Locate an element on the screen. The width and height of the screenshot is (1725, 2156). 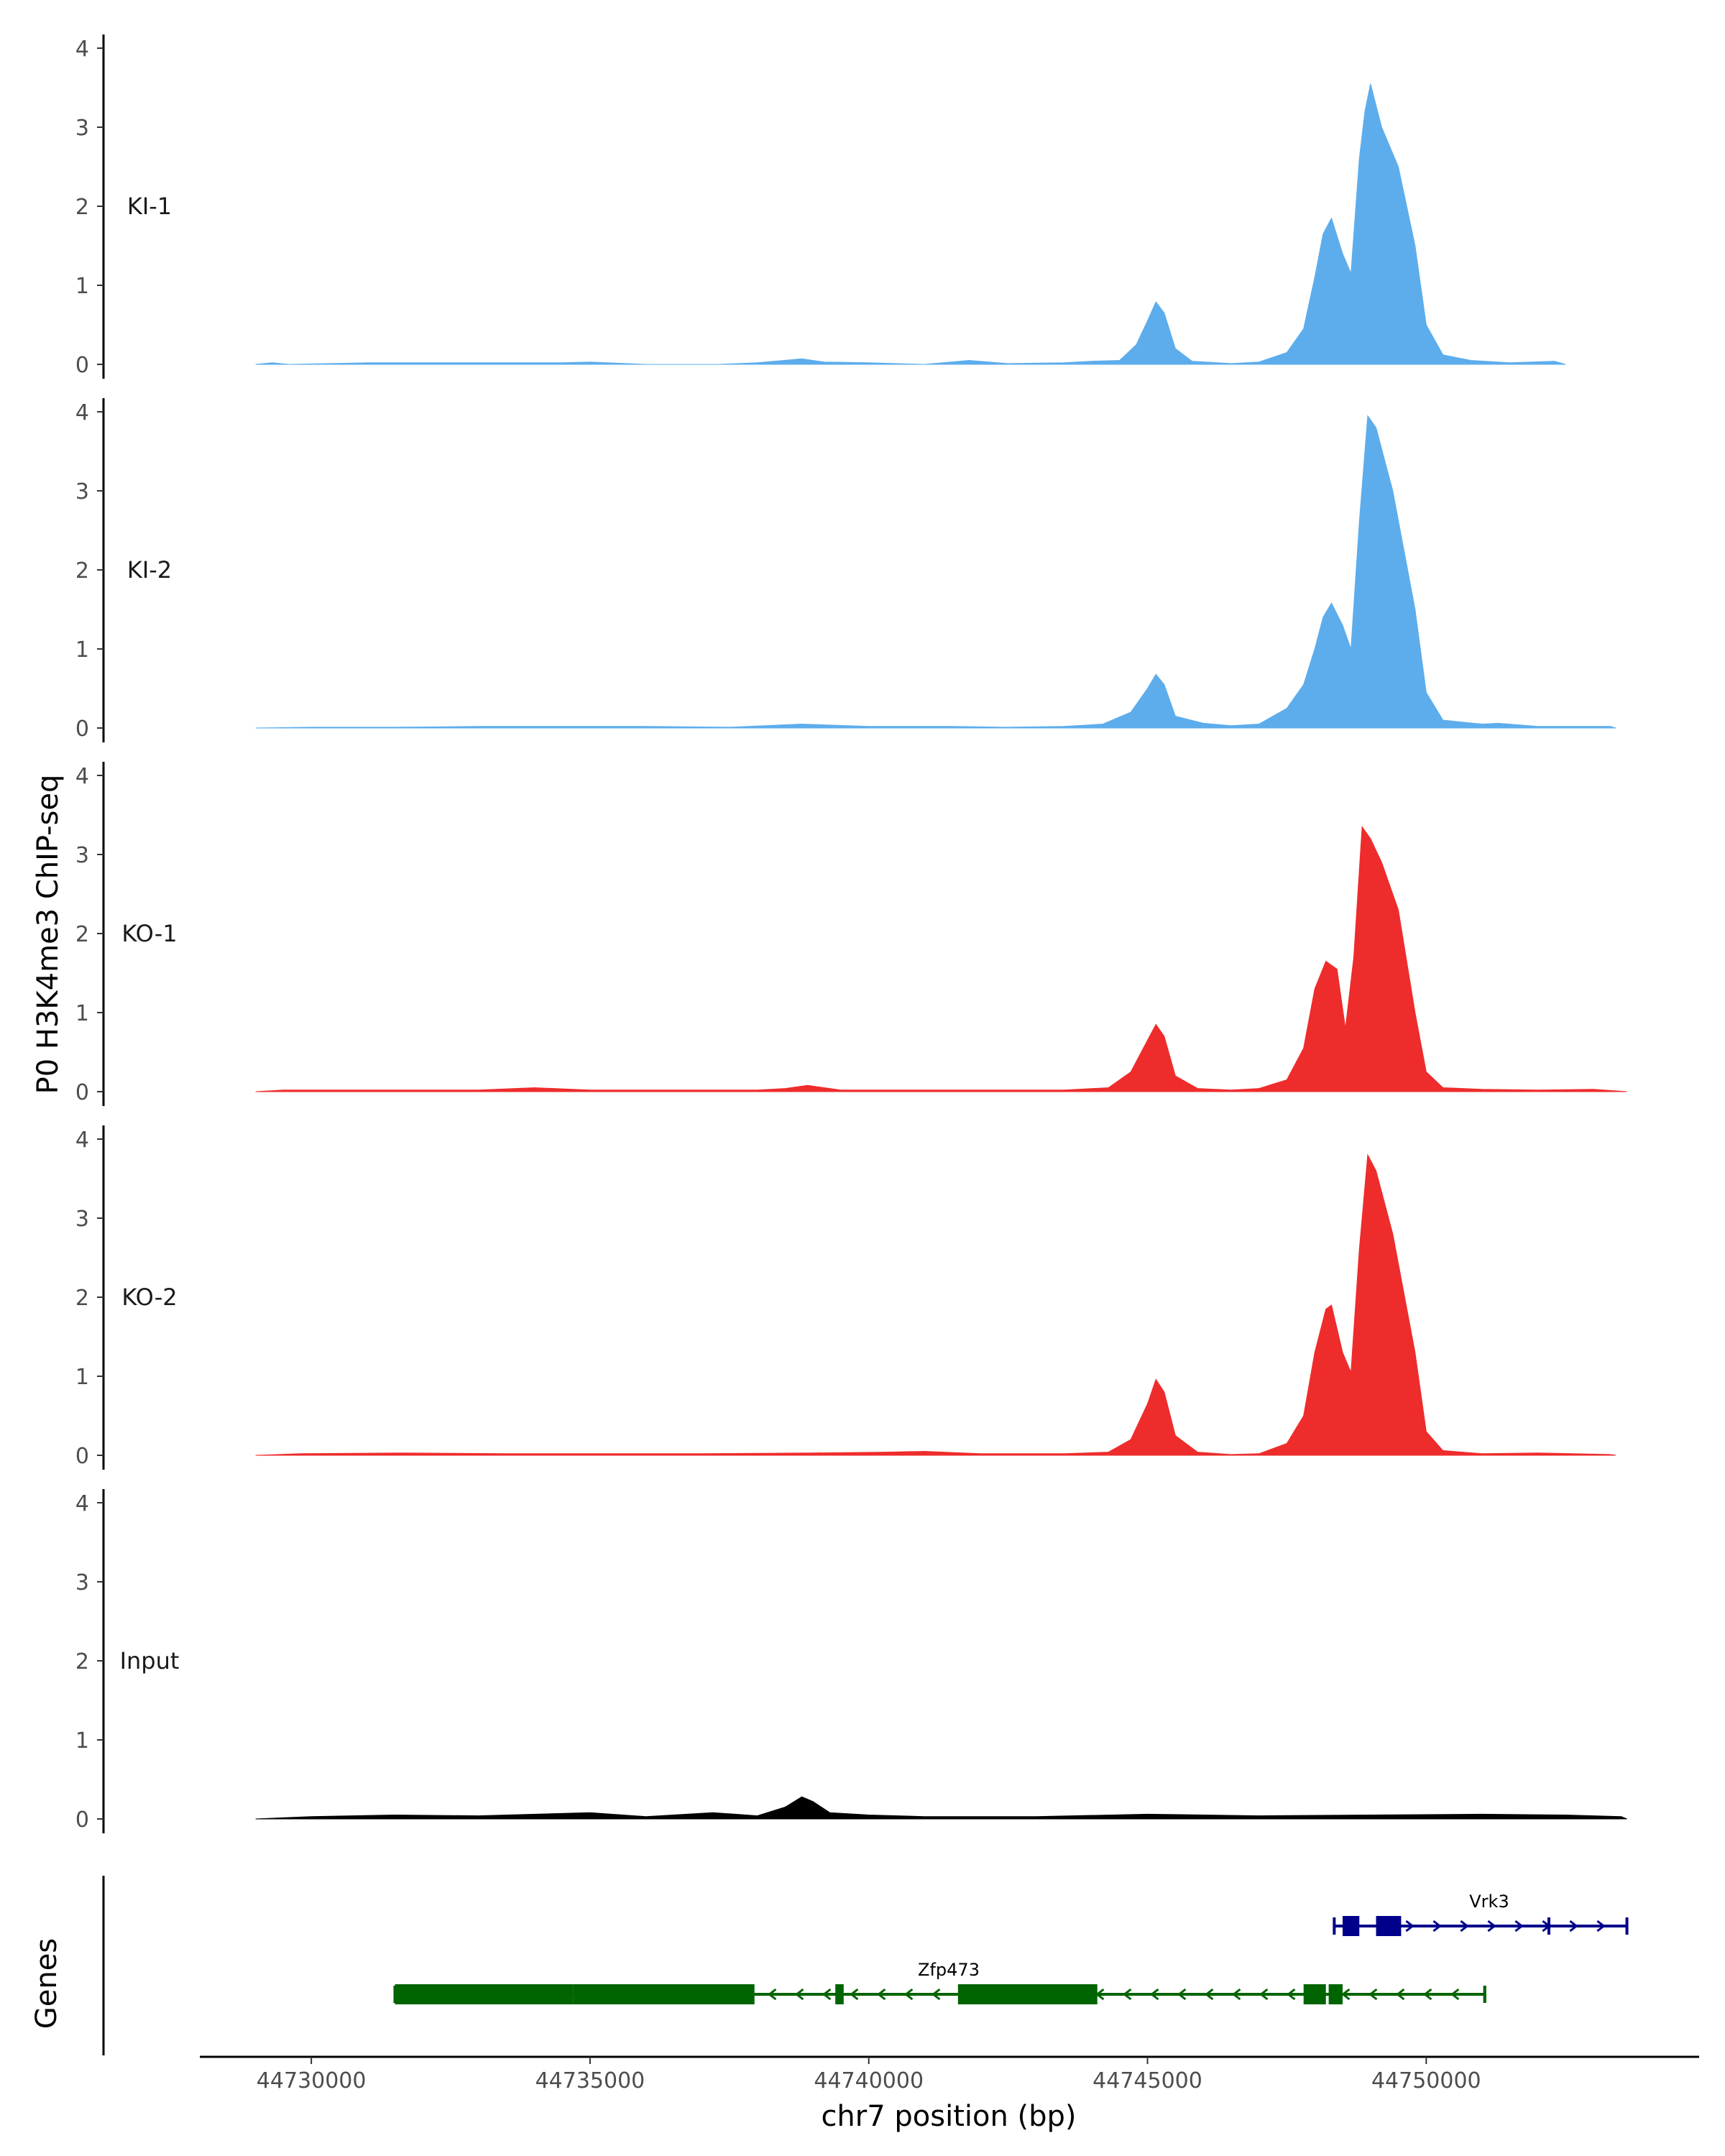
gene-label: Zfp473 is located at coordinates (949, 1970).